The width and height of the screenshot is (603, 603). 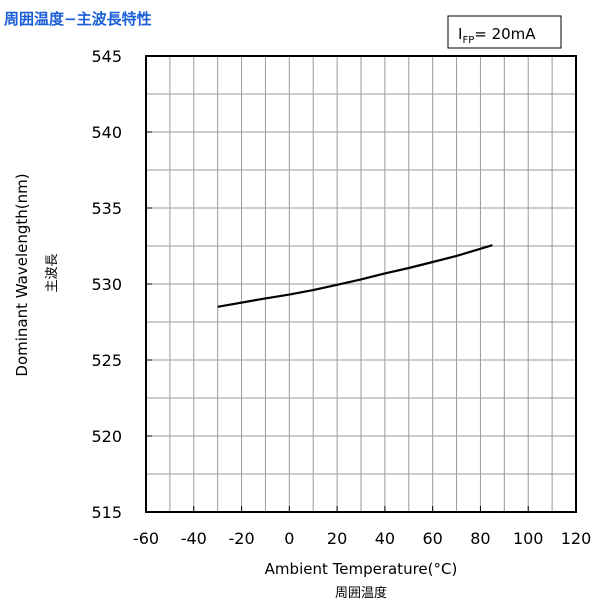 What do you see at coordinates (22, 274) in the screenshot?
I see `y-axis-label: Dominant Wavelength(nm)` at bounding box center [22, 274].